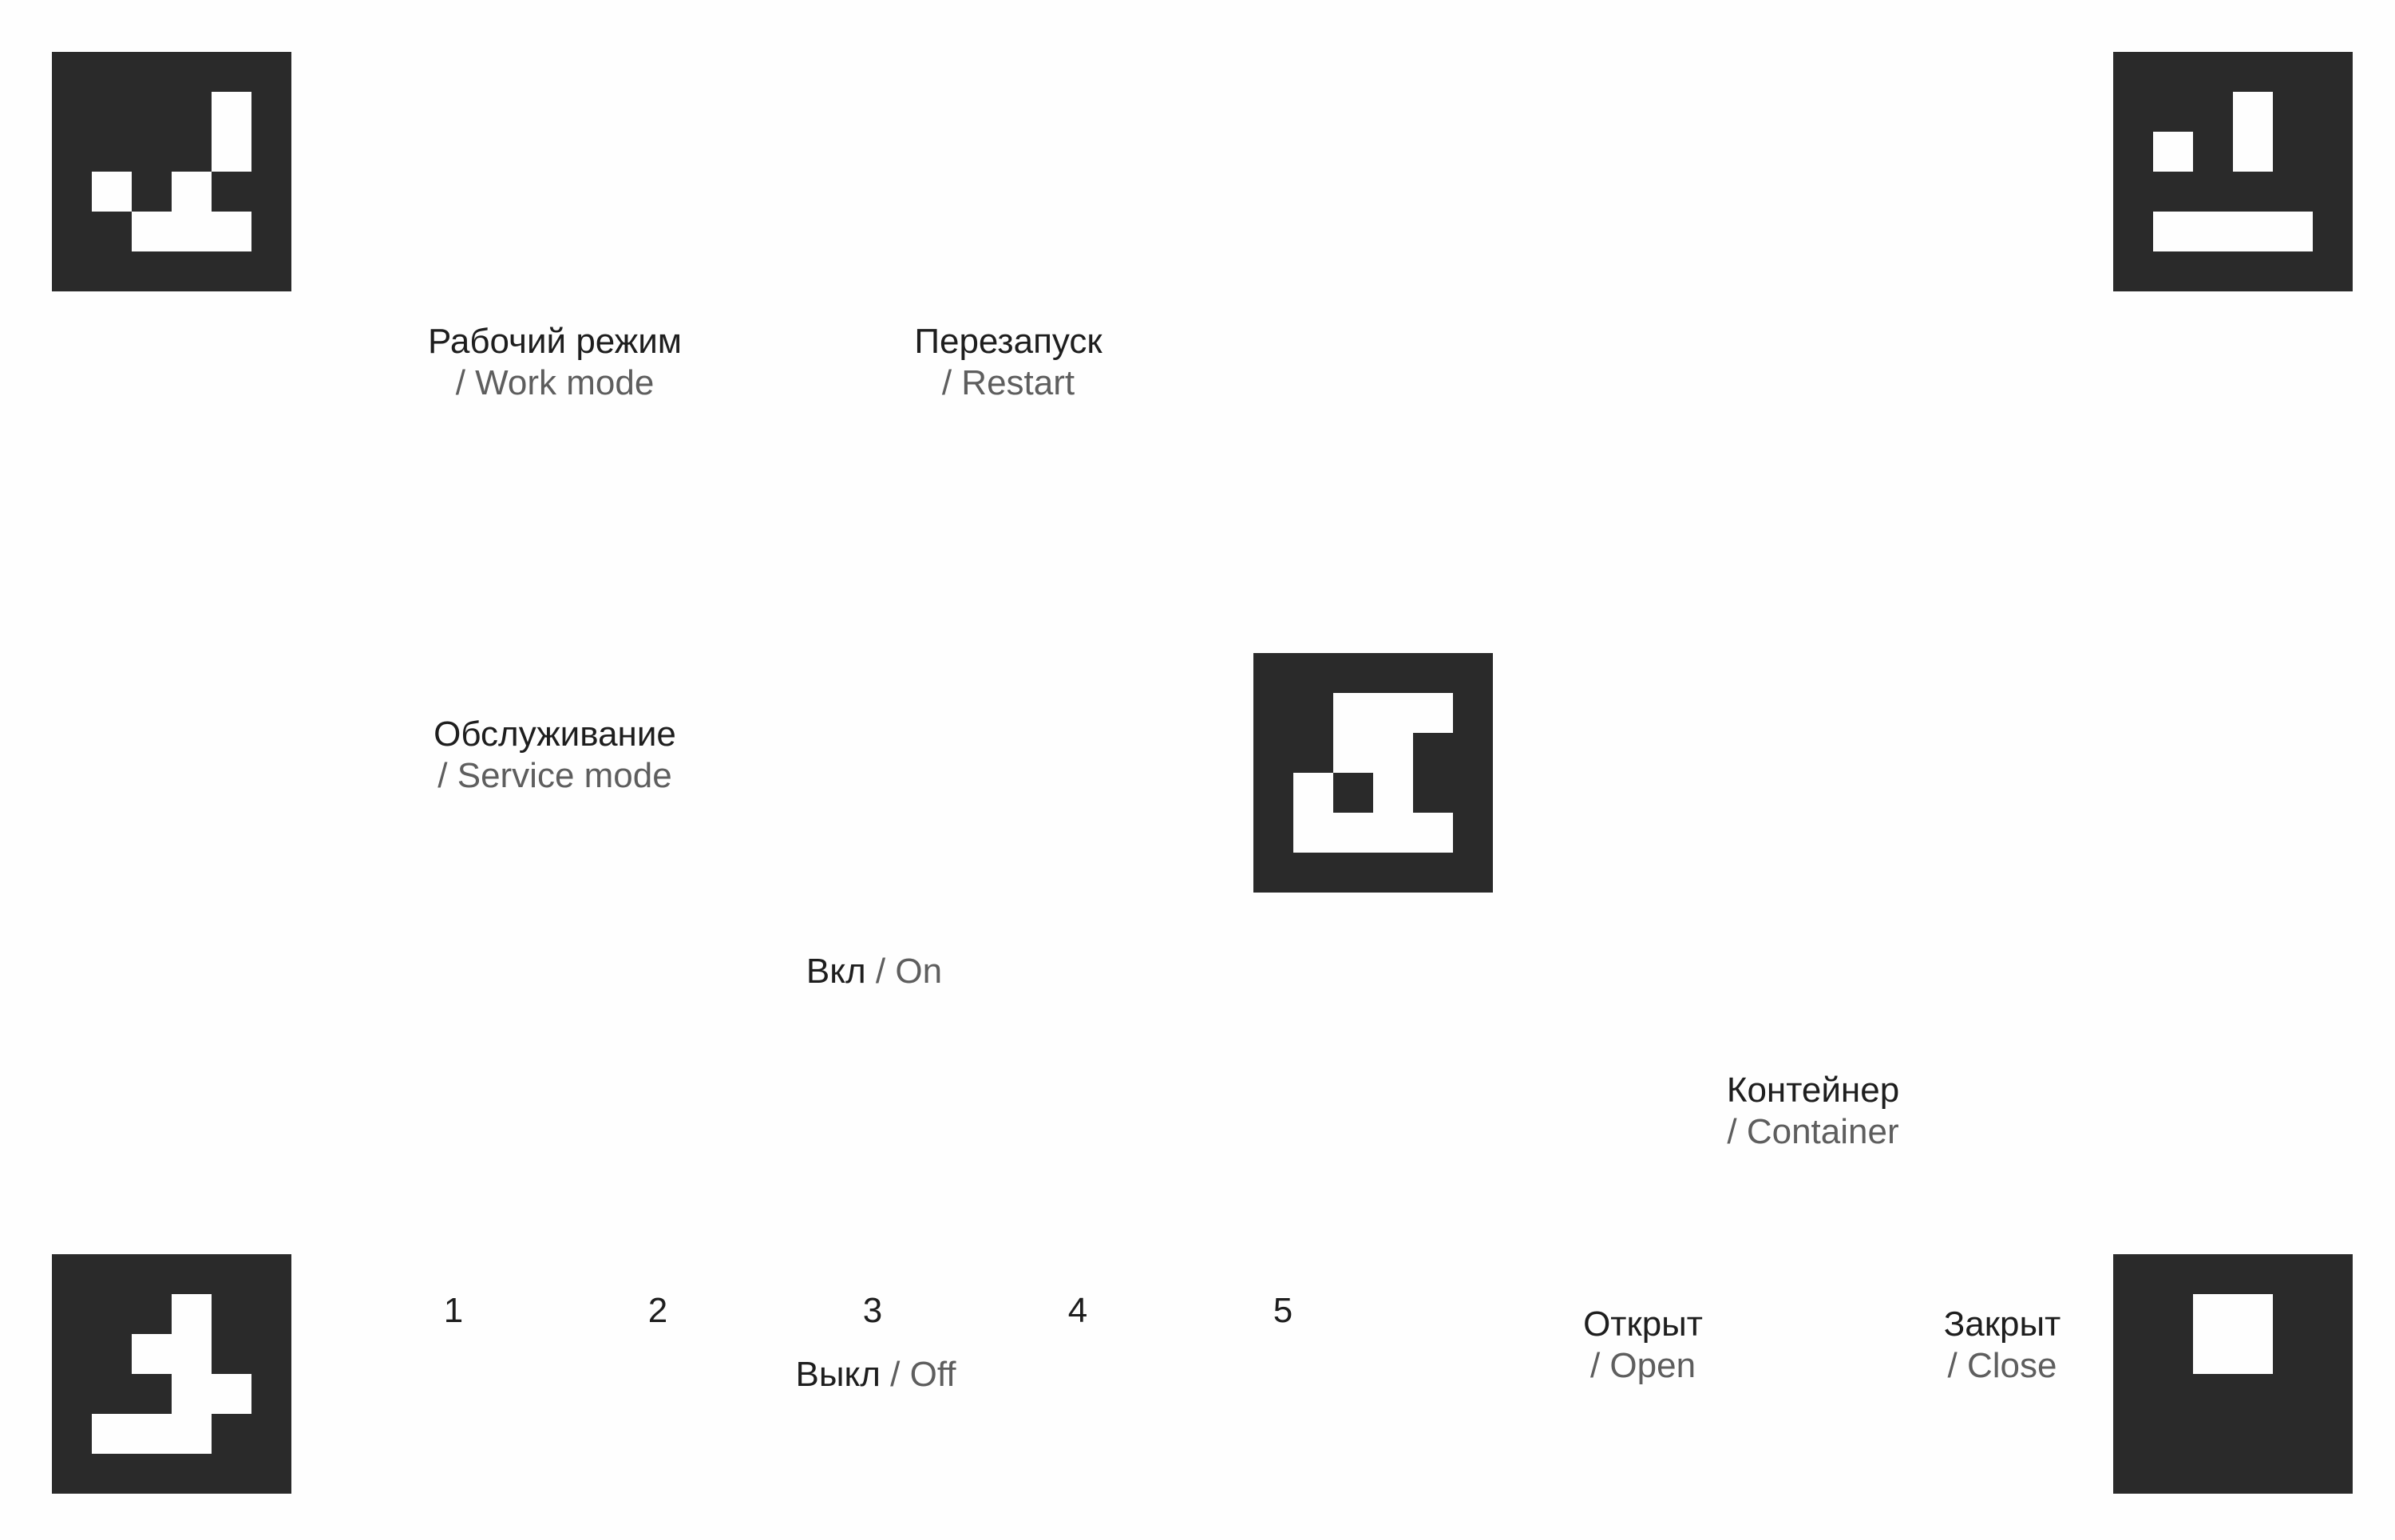 The width and height of the screenshot is (2395, 1540). What do you see at coordinates (1008, 341) in the screenshot?
I see `label-restart-ru: Перезапуск` at bounding box center [1008, 341].